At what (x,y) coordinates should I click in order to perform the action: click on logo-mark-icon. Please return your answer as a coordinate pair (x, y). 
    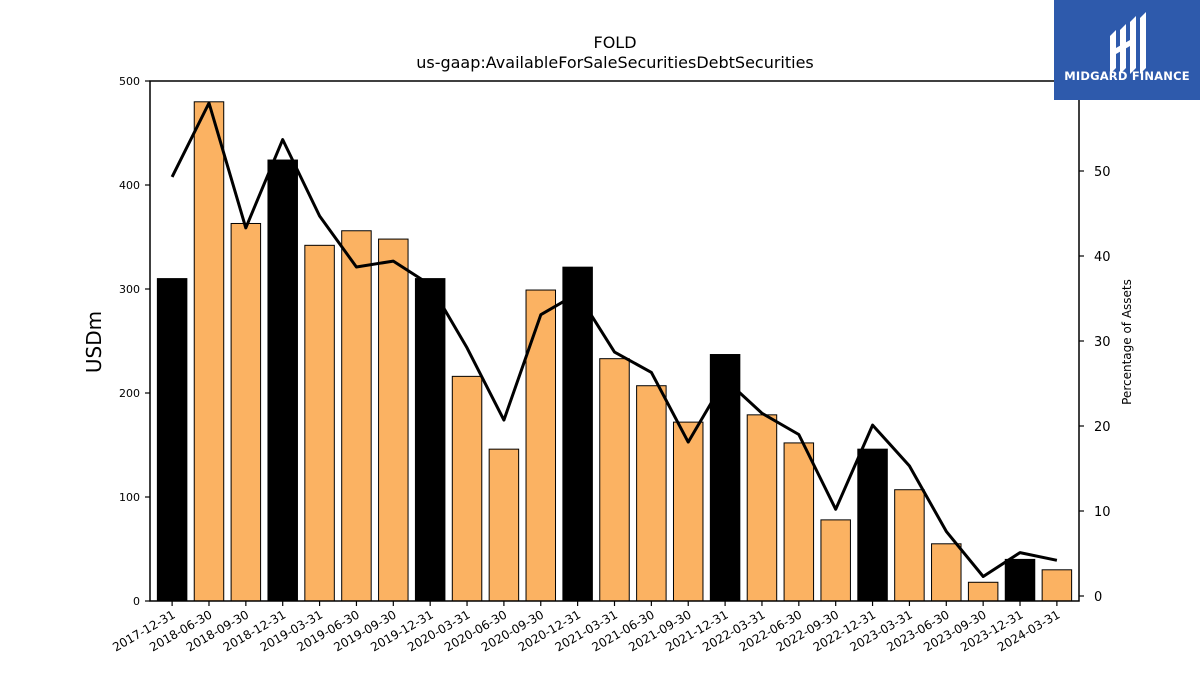
    Looking at the image, I should click on (1128, 43).